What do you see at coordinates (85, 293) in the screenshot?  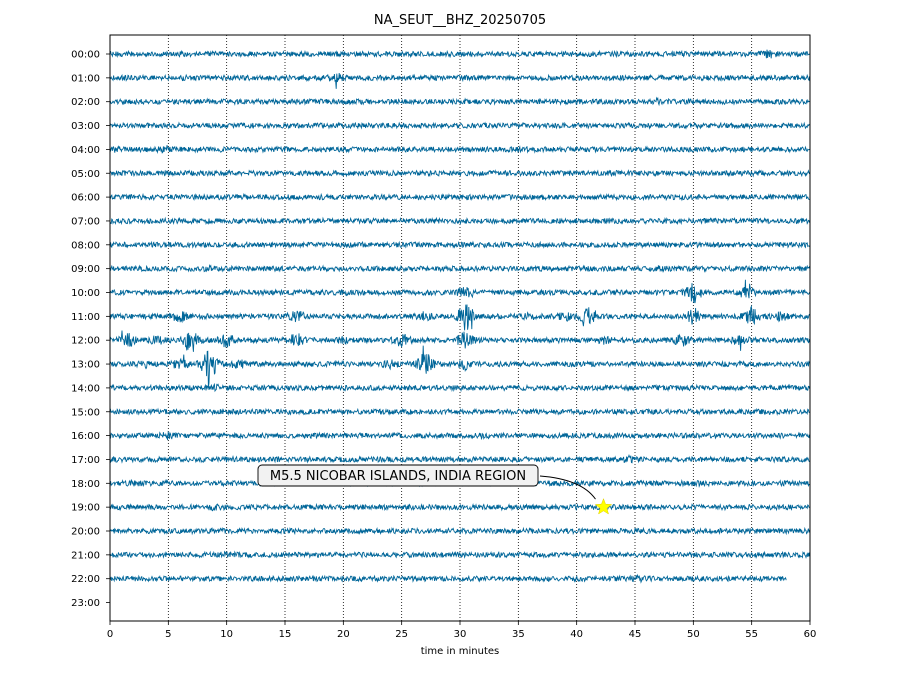 I see `y-tick-label: 10:00` at bounding box center [85, 293].